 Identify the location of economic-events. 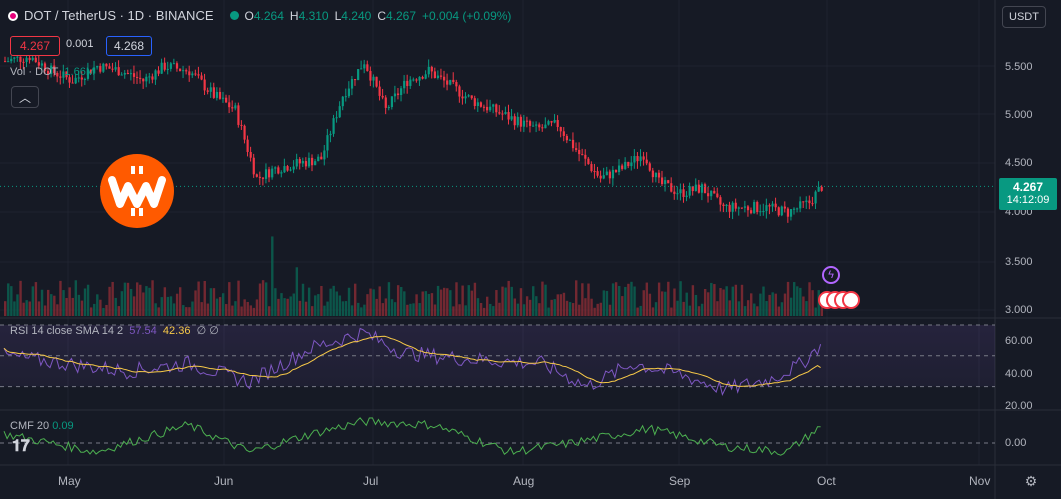
(840, 300).